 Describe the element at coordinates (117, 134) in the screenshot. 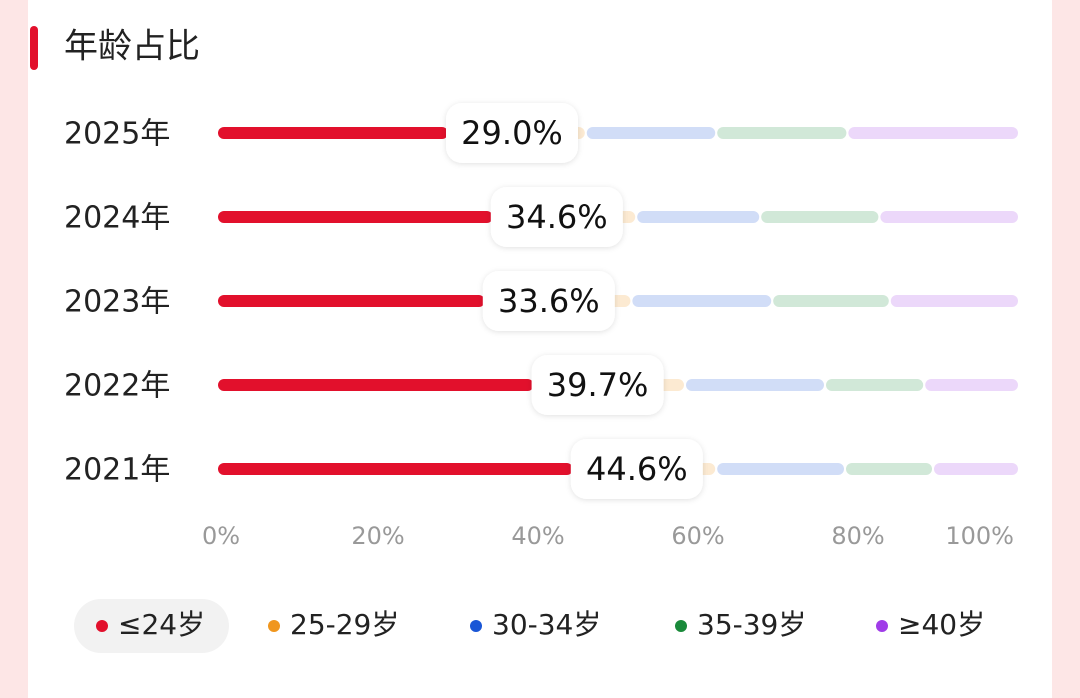

I see `y-category-label: 2025年` at that location.